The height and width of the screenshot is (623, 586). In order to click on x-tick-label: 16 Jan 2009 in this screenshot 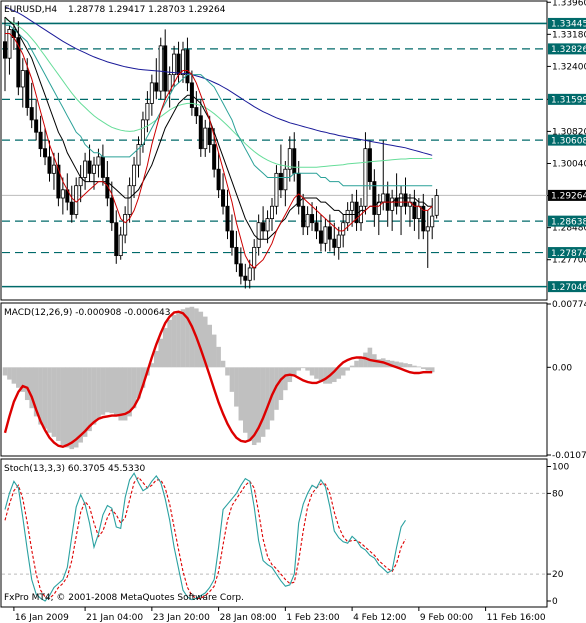, I will do `click(42, 618)`.